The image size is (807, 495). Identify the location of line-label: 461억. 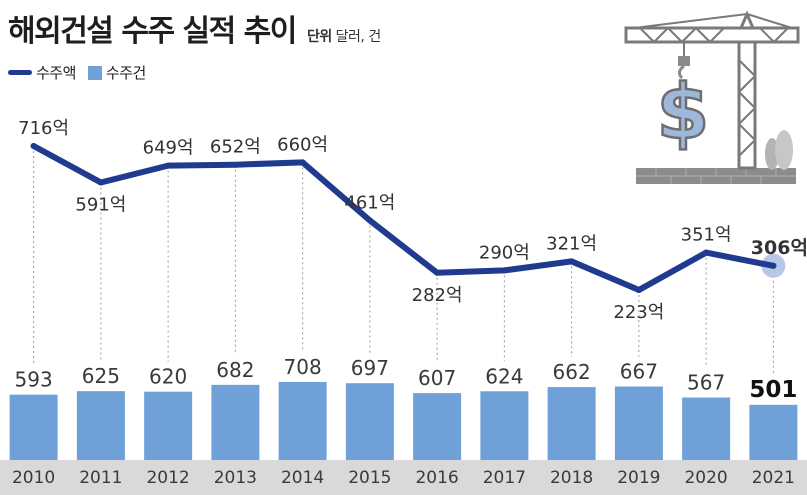
(369, 202).